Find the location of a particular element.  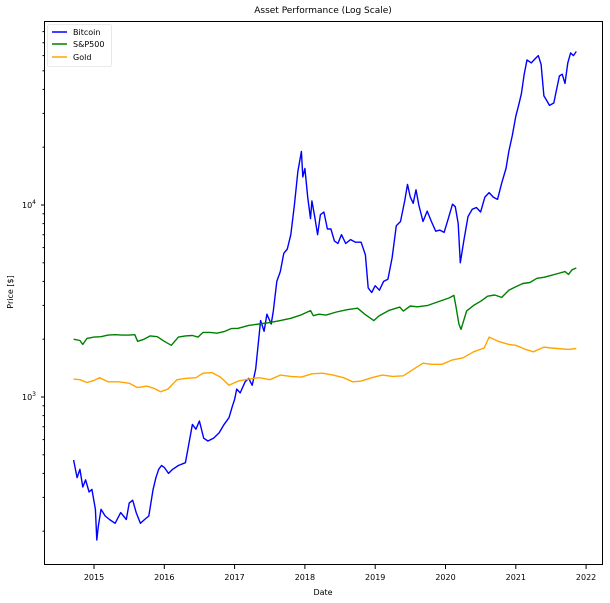

legend-label-gold: Gold is located at coordinates (82, 57).